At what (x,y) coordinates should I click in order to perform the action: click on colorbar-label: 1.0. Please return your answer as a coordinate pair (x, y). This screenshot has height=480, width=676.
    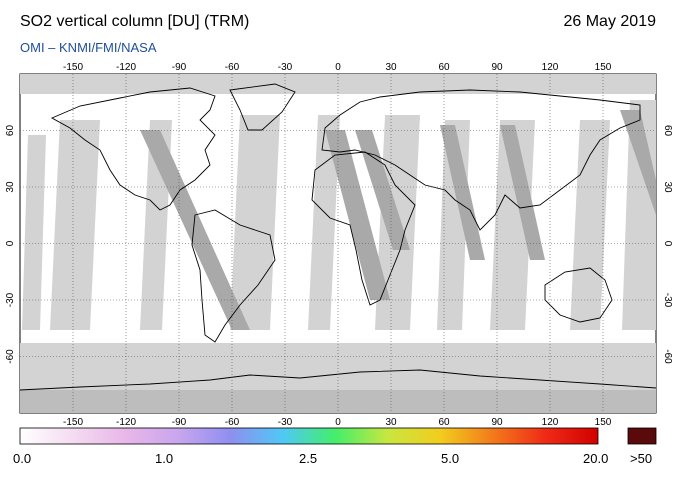
    Looking at the image, I should click on (164, 458).